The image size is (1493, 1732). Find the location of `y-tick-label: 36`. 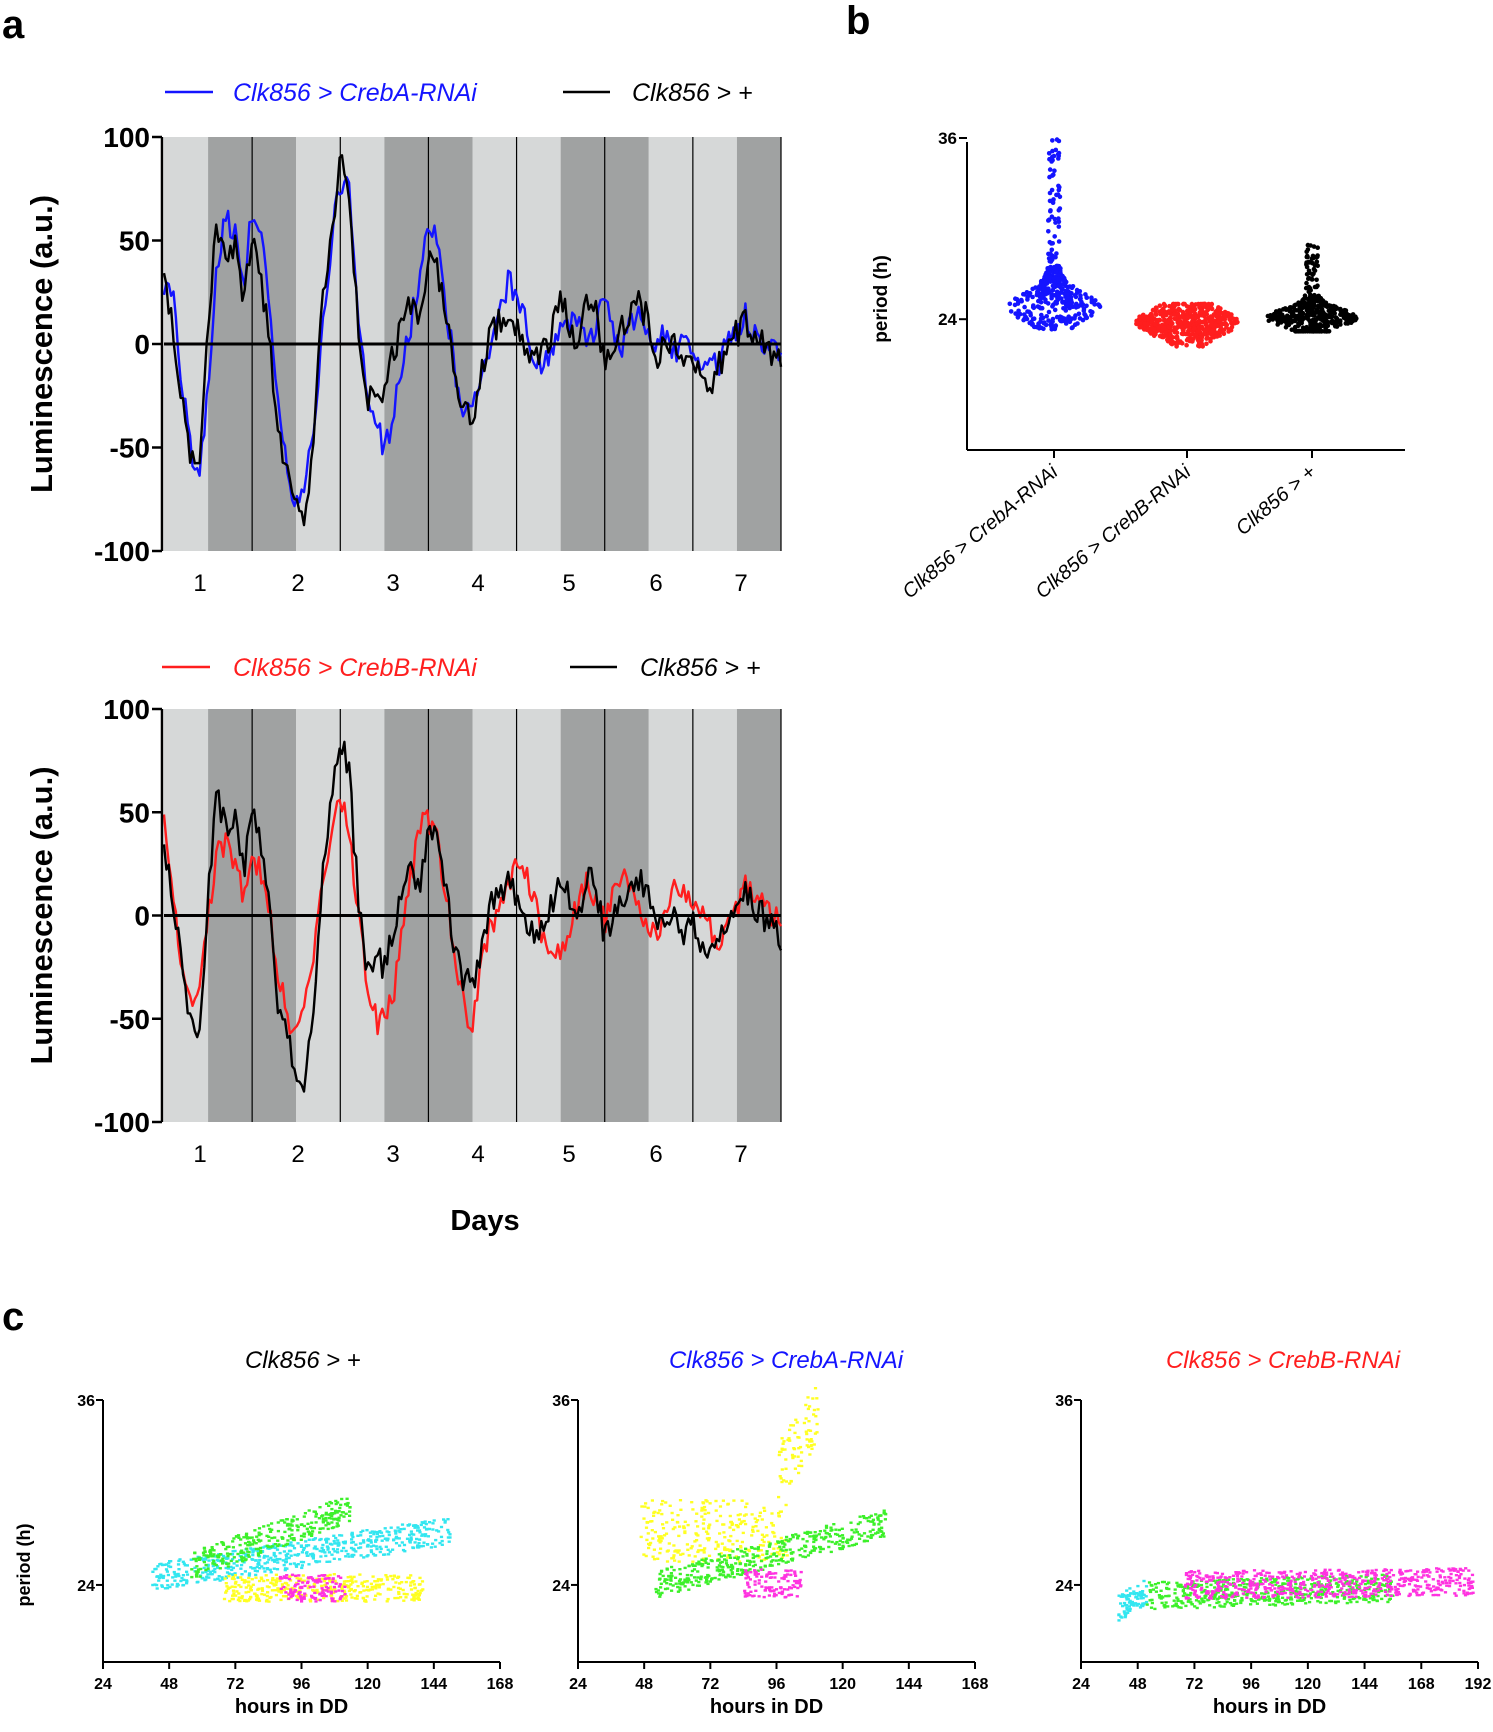

y-tick-label: 36 is located at coordinates (1064, 1401).